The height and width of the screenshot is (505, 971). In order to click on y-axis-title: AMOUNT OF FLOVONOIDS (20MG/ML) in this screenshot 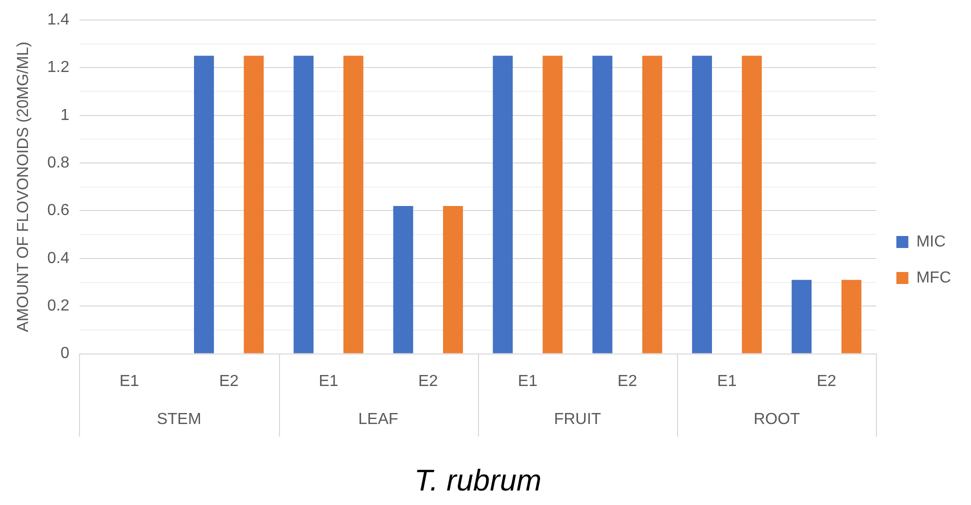, I will do `click(23, 187)`.